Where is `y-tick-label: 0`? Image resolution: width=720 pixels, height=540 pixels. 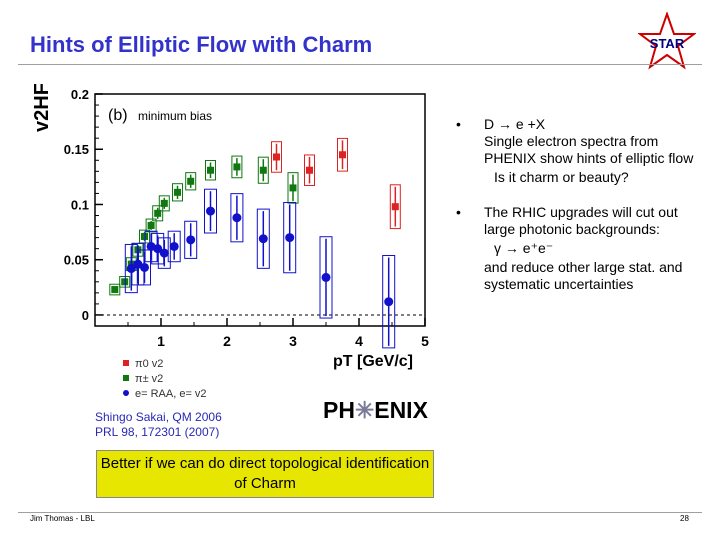
y-tick-label: 0 is located at coordinates (85, 315).